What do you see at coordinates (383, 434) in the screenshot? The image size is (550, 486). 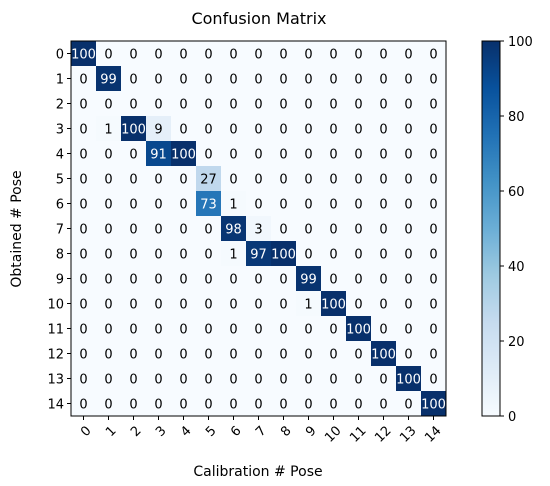 I see `x-tick-label: 12` at bounding box center [383, 434].